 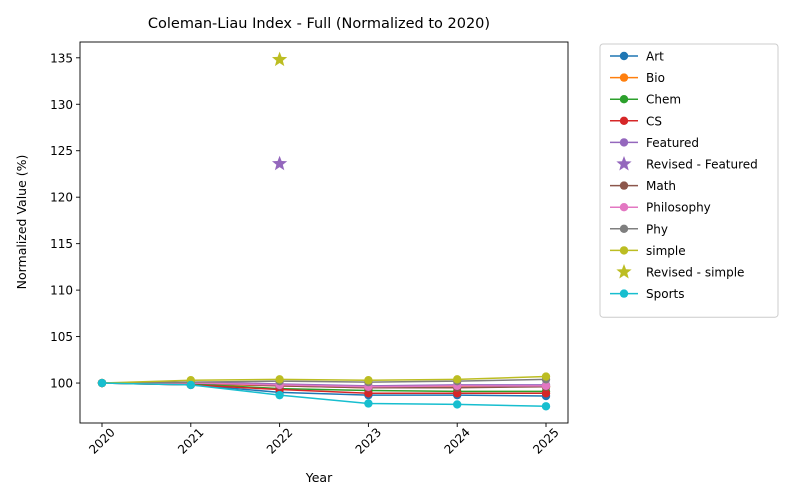 I want to click on y-tick-label: 120, so click(x=61, y=198).